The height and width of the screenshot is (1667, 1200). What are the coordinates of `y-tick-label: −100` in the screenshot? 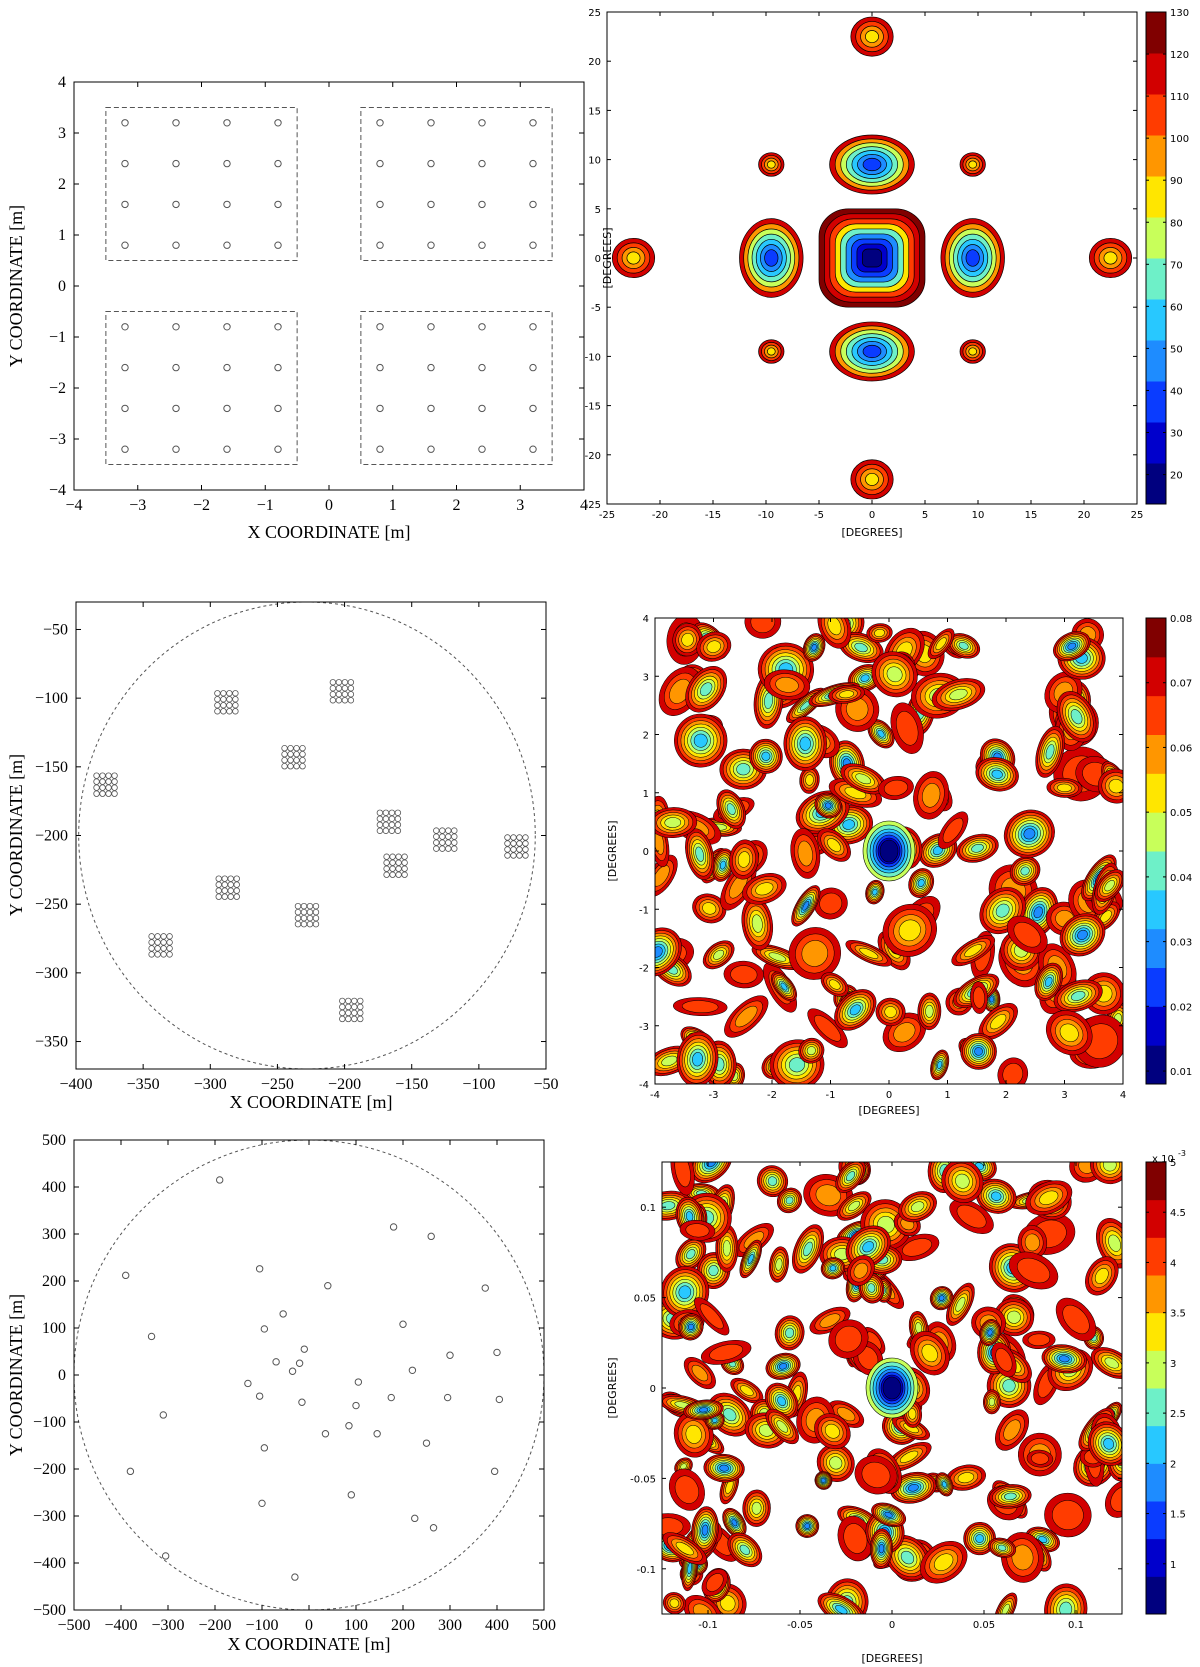 It's located at (51, 698).